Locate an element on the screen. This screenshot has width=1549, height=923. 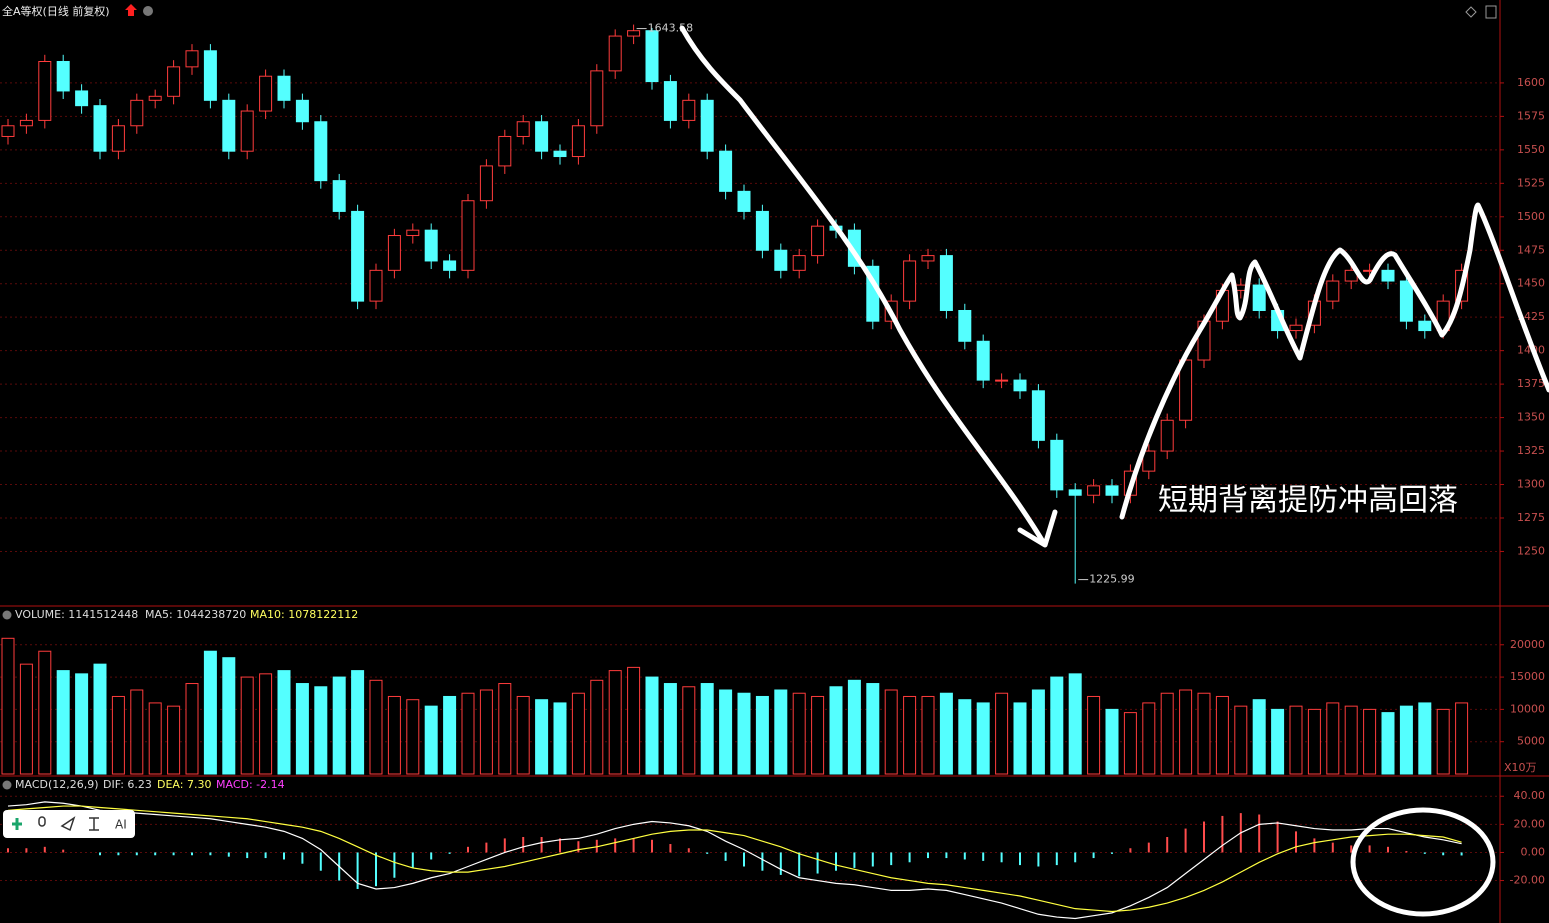
ai-button: AI is located at coordinates (121, 825).